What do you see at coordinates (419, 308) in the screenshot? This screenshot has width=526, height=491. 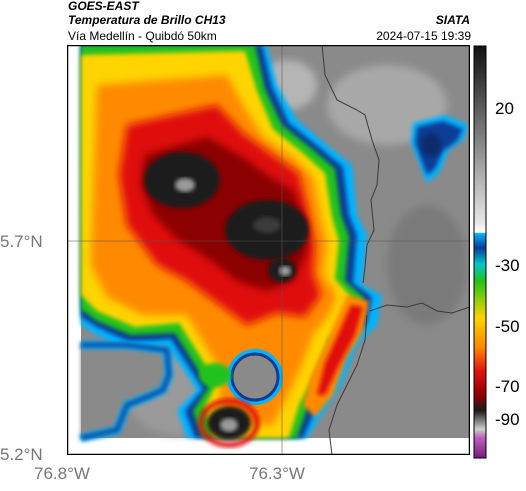 I see `border-line-east` at bounding box center [419, 308].